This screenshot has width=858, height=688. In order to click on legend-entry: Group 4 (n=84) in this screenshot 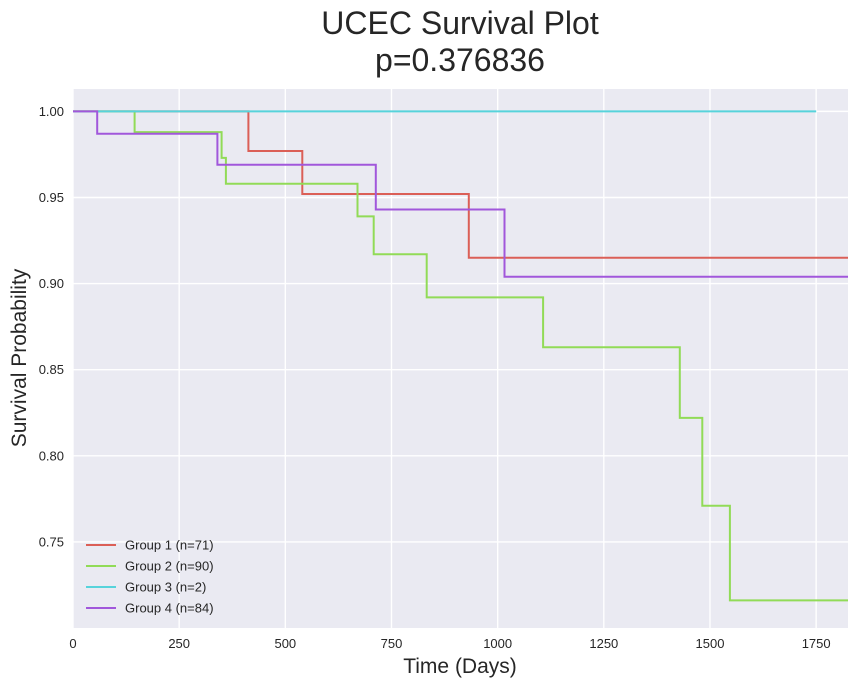, I will do `click(169, 608)`.